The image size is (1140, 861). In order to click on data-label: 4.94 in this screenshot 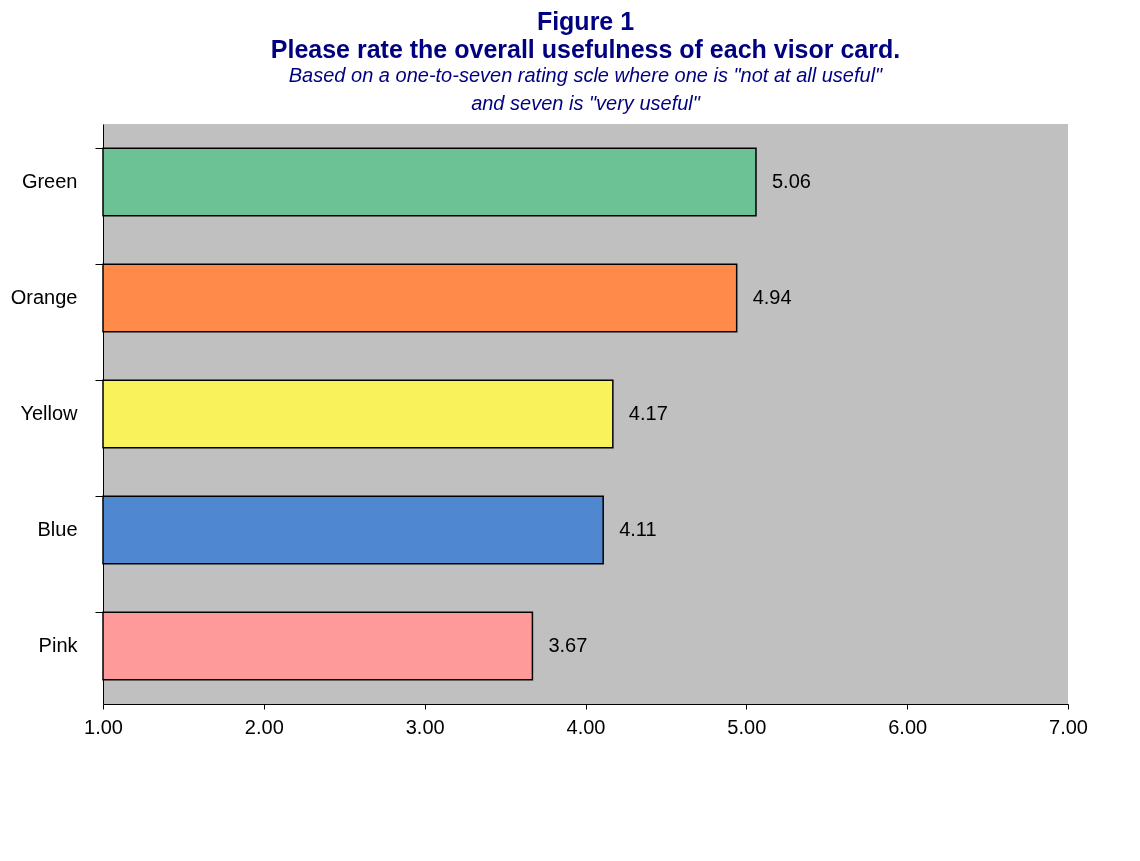, I will do `click(772, 297)`.